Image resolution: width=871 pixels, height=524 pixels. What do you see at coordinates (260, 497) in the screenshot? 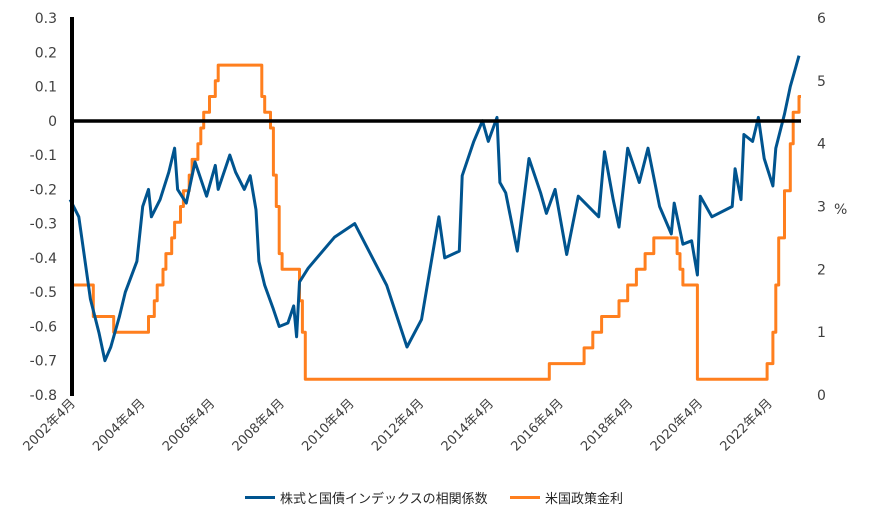
I see `legend-swatch-correlation` at bounding box center [260, 497].